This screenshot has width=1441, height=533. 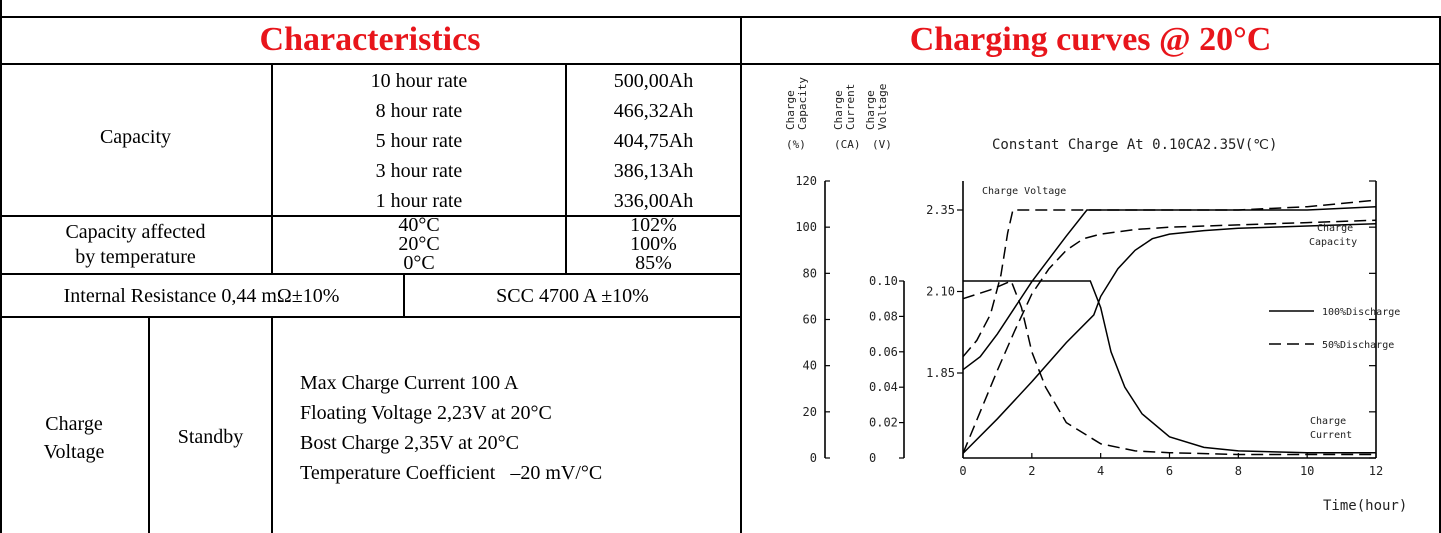 I want to click on charge-voltage-label-line1: Charge, so click(x=74, y=424).